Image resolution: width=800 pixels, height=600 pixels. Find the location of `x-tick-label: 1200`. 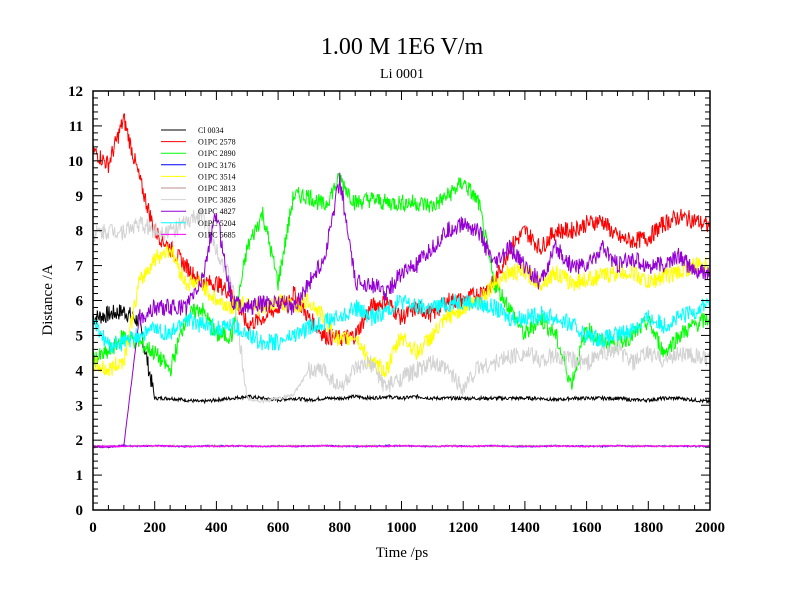

x-tick-label: 1200 is located at coordinates (463, 528).